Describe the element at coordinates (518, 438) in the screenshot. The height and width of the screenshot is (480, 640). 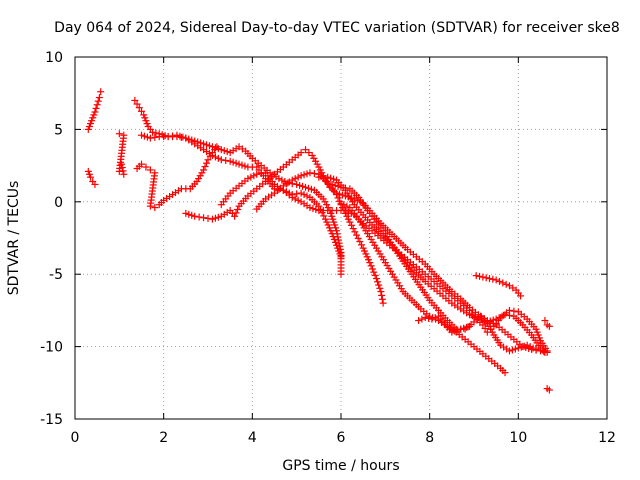
I see `x-tick-label: 10` at that location.